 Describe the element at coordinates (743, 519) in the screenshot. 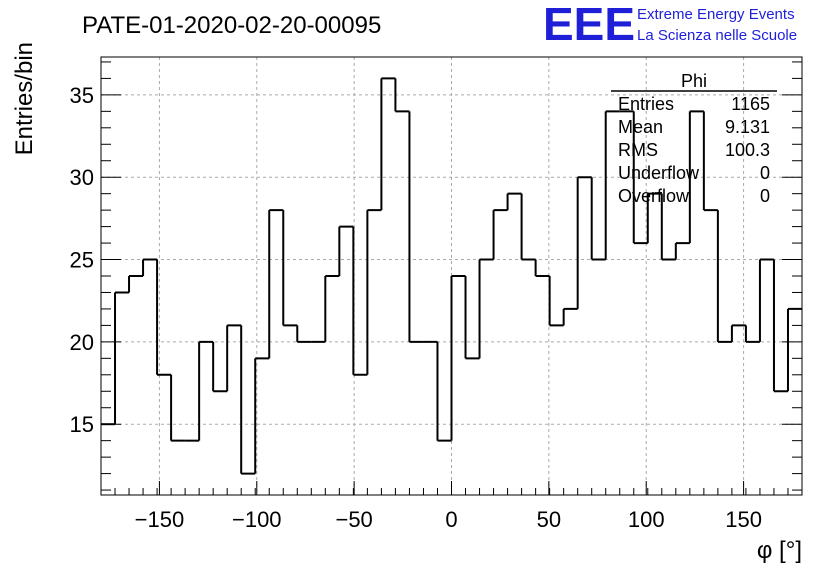

I see `x-tick-label-6: 150` at that location.